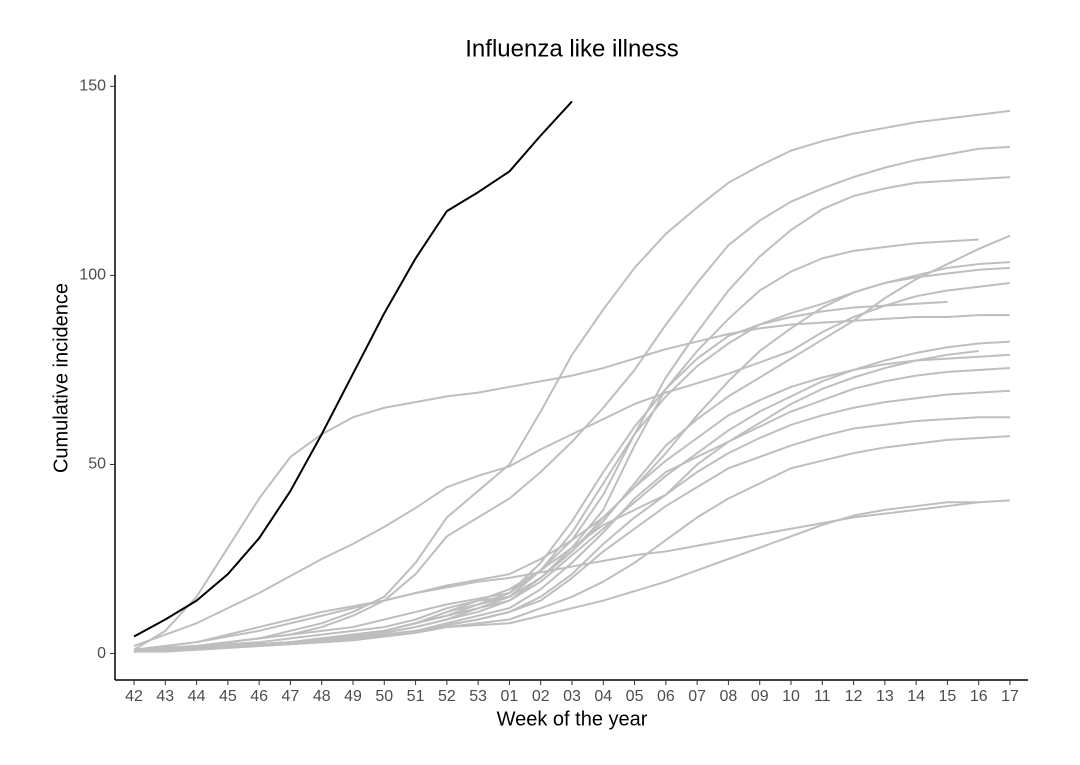  Describe the element at coordinates (822, 696) in the screenshot. I see `x-tick-label: 11` at that location.